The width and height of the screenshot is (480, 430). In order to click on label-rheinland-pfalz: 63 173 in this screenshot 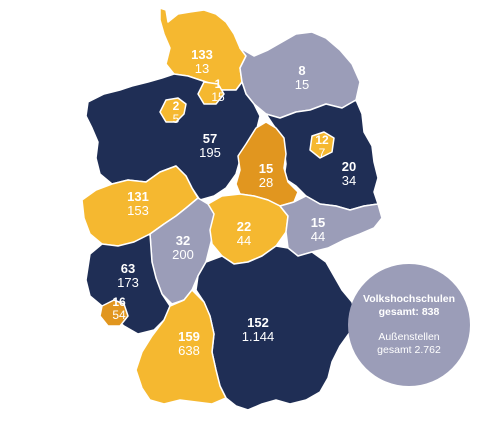, I will do `click(128, 275)`.